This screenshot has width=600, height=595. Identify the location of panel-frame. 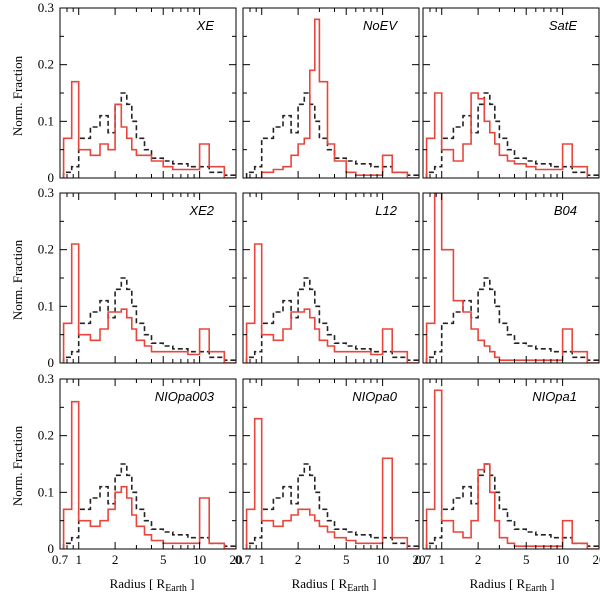
(331, 93).